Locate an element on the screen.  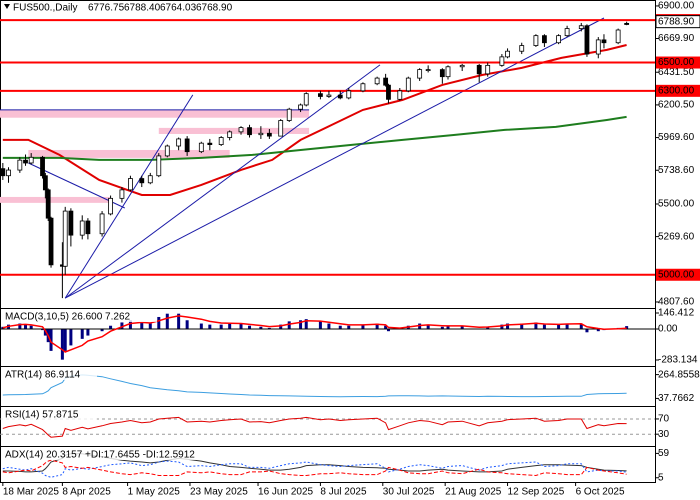
y-tick-label: 37.7662 is located at coordinates (676, 398).